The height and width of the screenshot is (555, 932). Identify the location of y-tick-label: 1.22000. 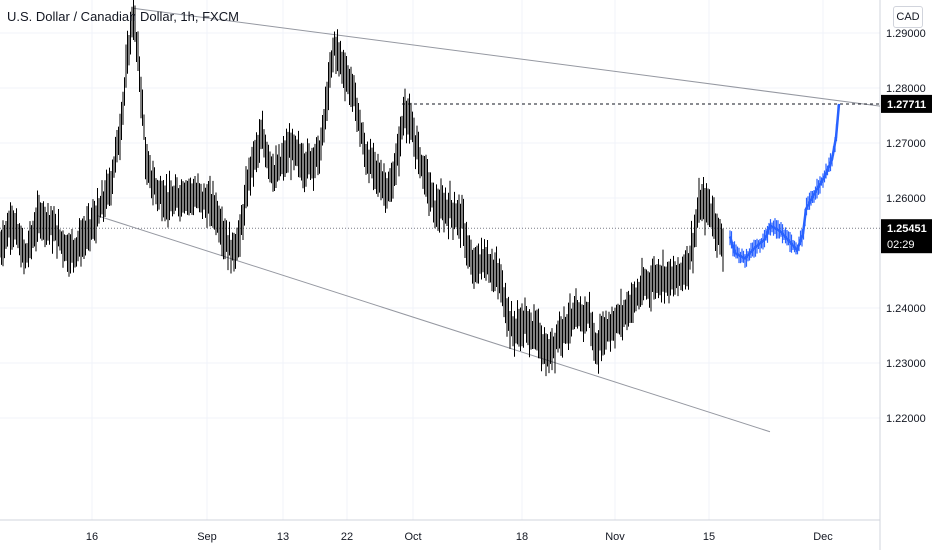
(906, 419).